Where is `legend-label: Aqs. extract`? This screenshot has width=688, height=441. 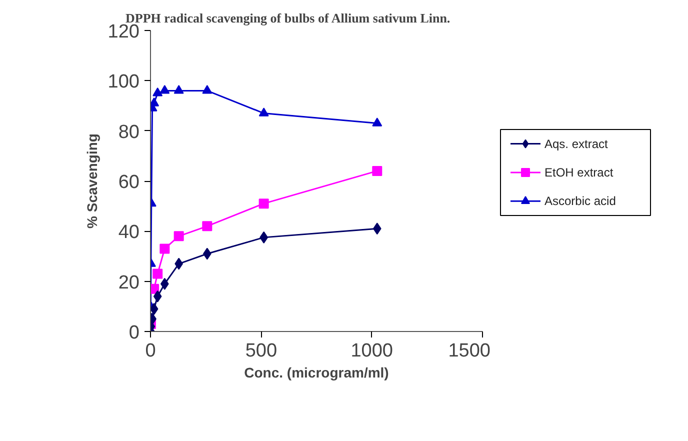
legend-label: Aqs. extract is located at coordinates (576, 143).